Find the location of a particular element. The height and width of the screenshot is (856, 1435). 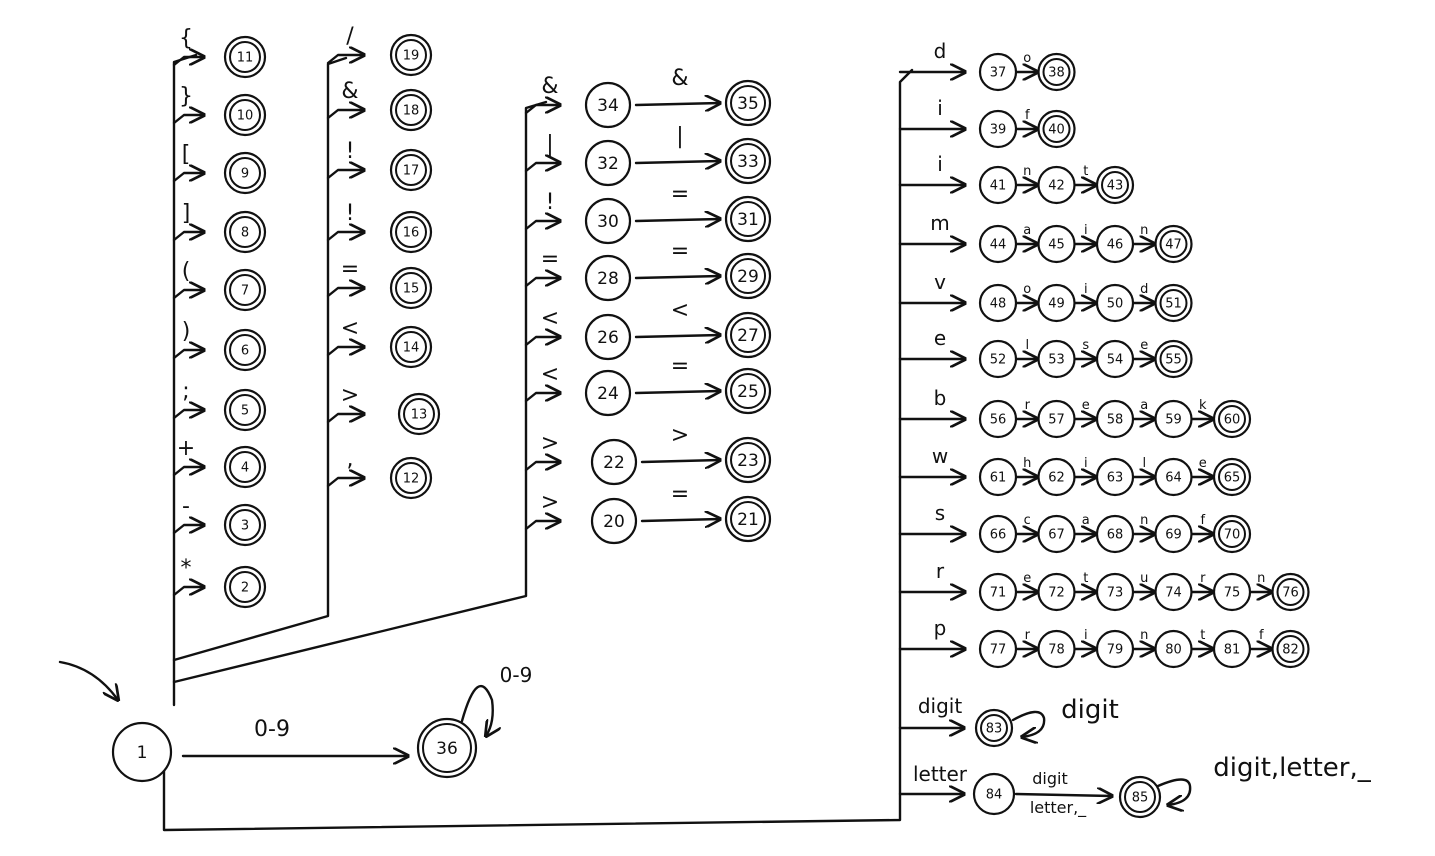

edge-label-83: digit is located at coordinates (940, 706).